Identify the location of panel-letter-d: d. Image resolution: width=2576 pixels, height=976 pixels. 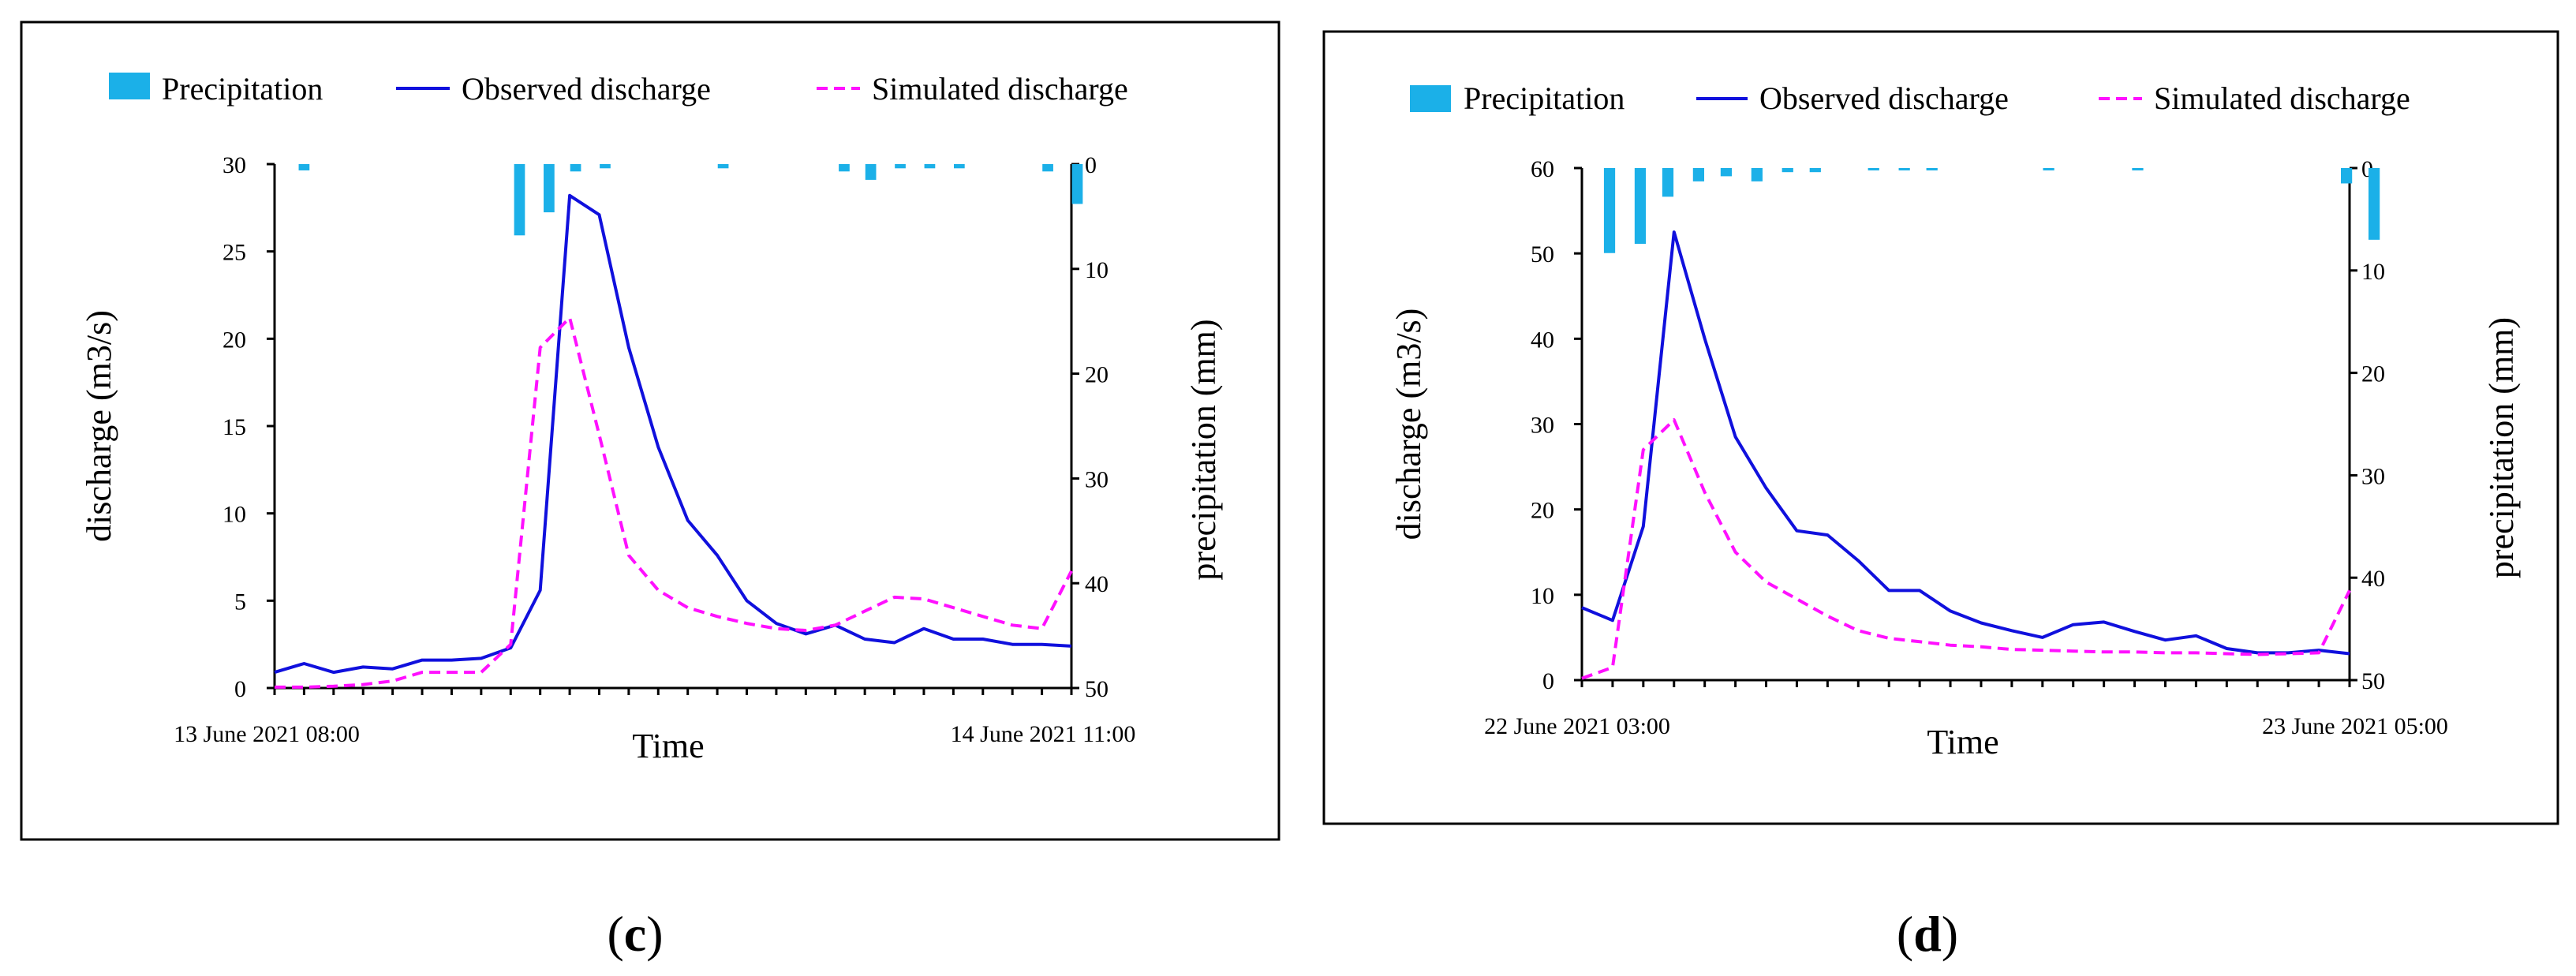
(1927, 934).